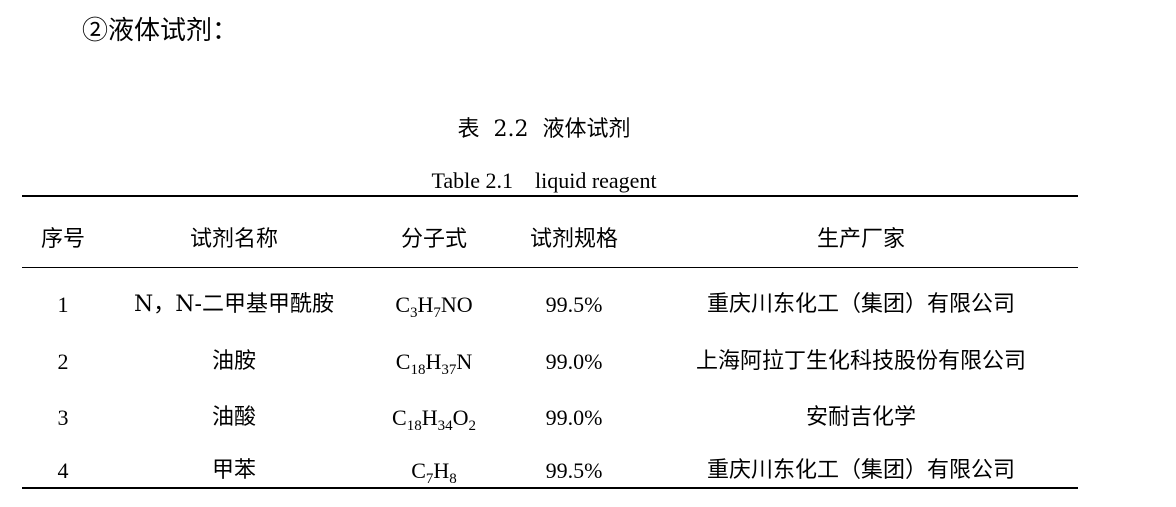 This screenshot has width=1176, height=507. I want to click on formula-subscript: 8, so click(453, 479).